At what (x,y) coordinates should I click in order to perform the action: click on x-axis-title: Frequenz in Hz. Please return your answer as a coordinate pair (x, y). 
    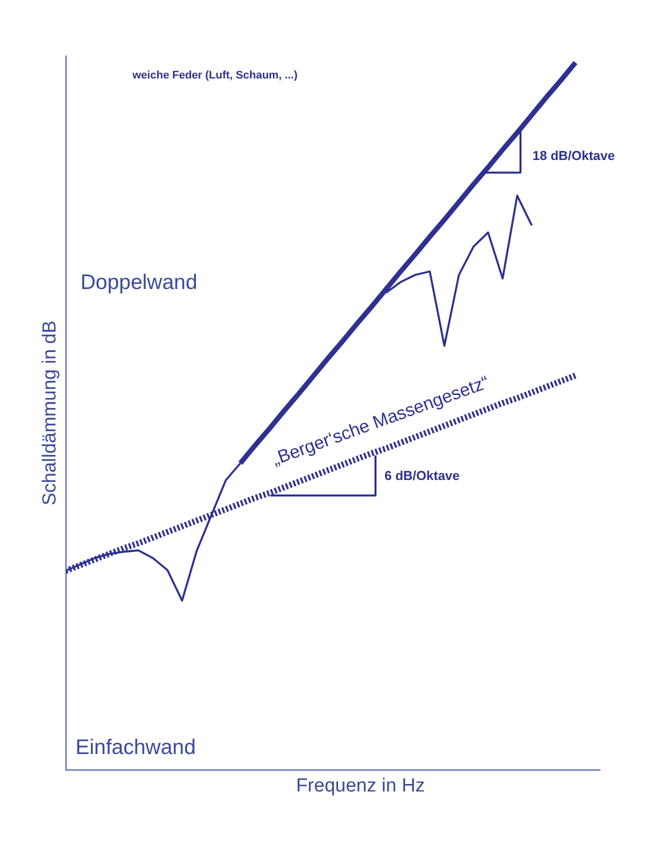
    Looking at the image, I should click on (360, 786).